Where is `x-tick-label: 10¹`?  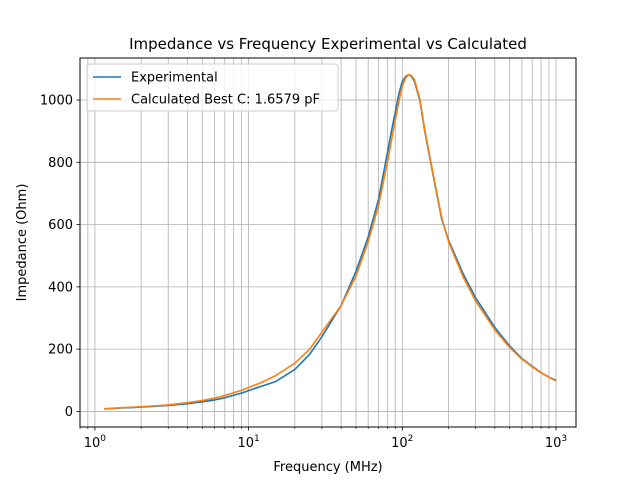 x-tick-label: 10¹ is located at coordinates (248, 442).